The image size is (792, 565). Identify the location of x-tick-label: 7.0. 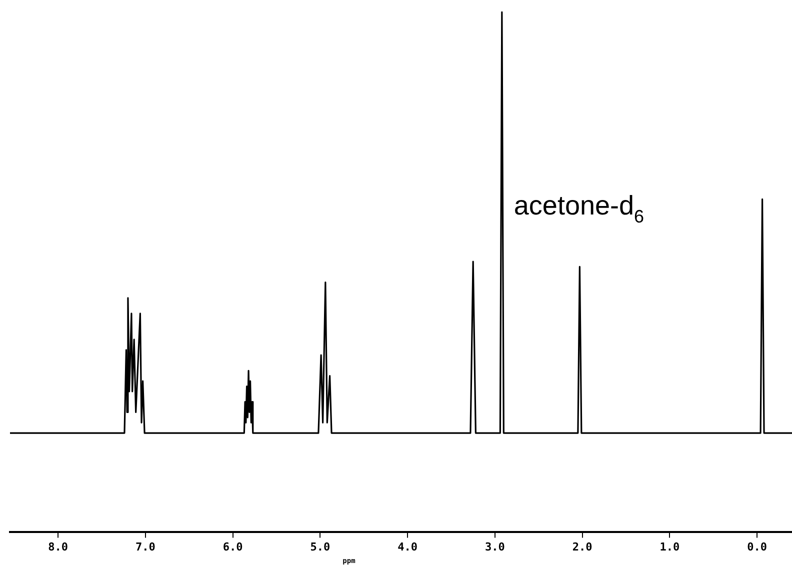
(145, 547).